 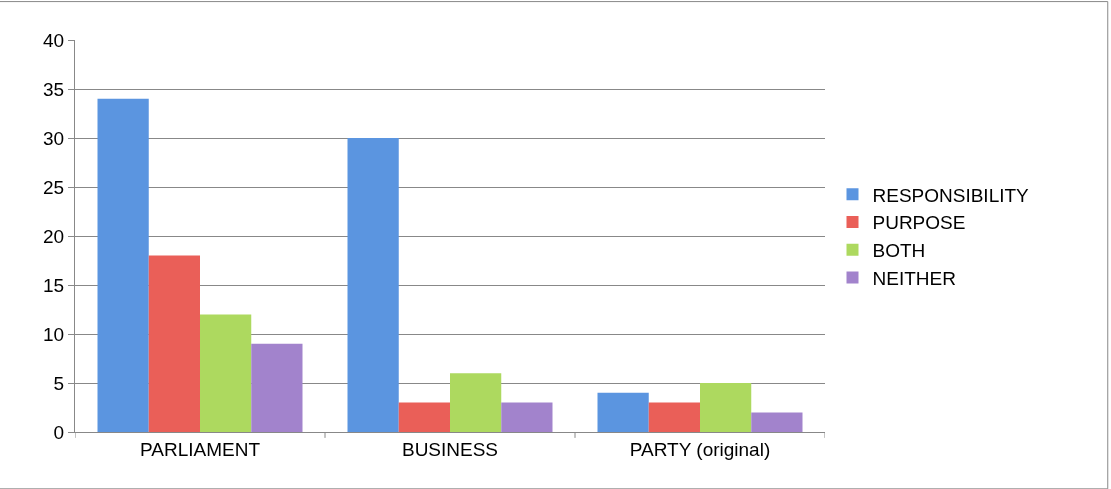 What do you see at coordinates (54, 334) in the screenshot?
I see `y-tick-label: 10` at bounding box center [54, 334].